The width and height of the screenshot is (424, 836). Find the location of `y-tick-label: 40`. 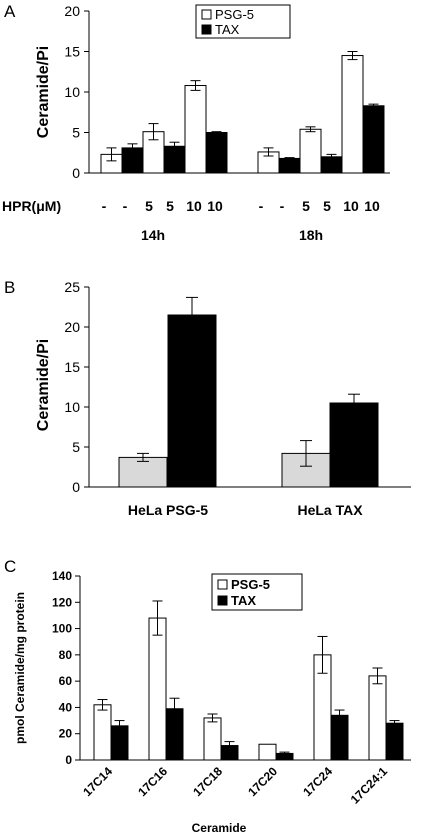

y-tick-label: 40 is located at coordinates (66, 707).